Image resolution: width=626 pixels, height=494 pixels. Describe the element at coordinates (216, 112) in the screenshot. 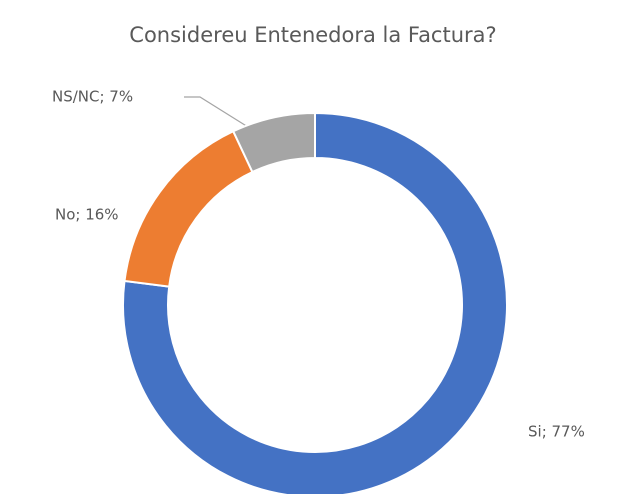

I see `leader-line` at that location.